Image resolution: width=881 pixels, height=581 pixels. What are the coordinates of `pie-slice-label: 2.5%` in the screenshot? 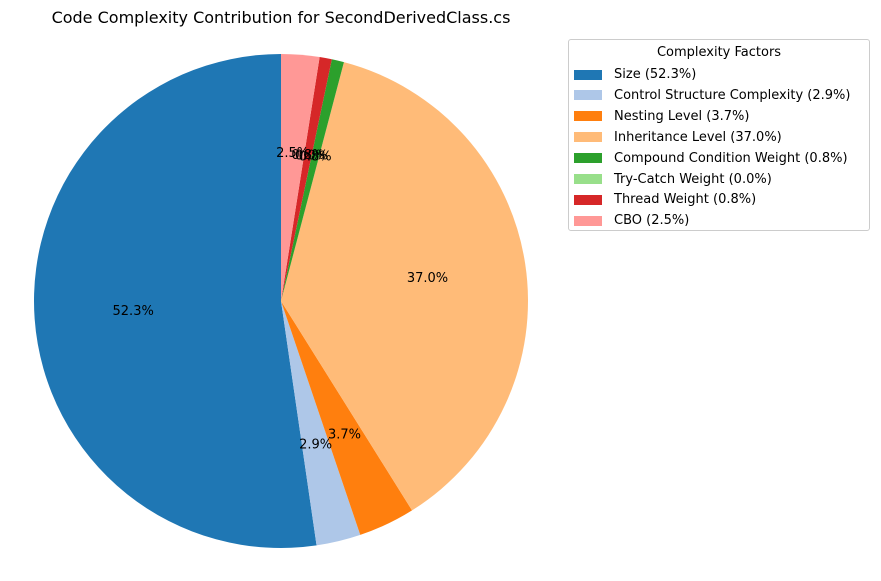 It's located at (292, 153).